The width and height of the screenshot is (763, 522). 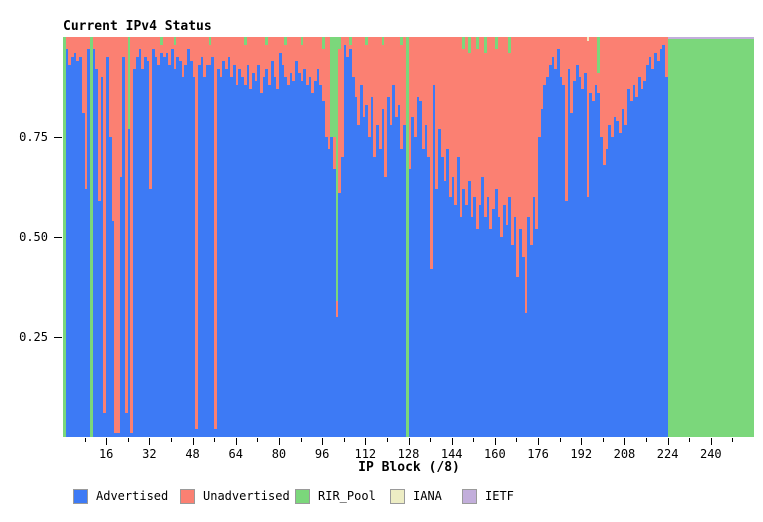 I want to click on legend-item-advertised: Advertised, so click(x=120, y=496).